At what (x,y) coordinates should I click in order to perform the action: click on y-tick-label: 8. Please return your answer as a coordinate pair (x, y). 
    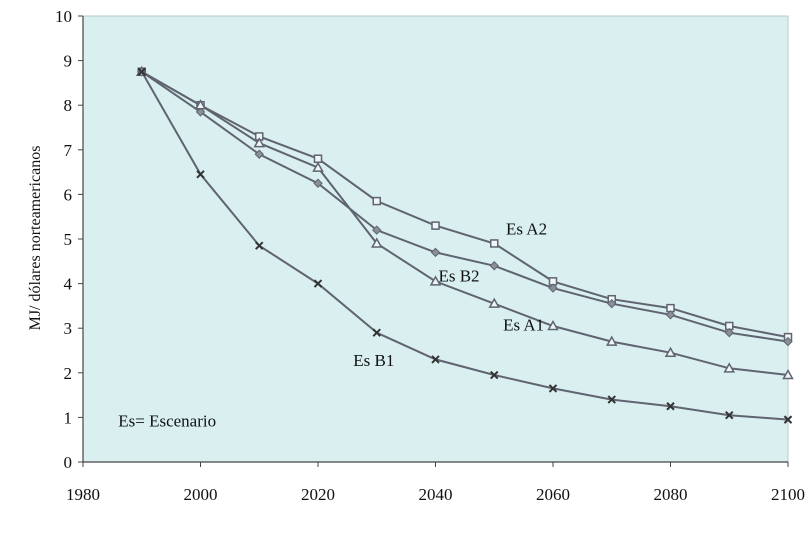
    Looking at the image, I should click on (68, 105).